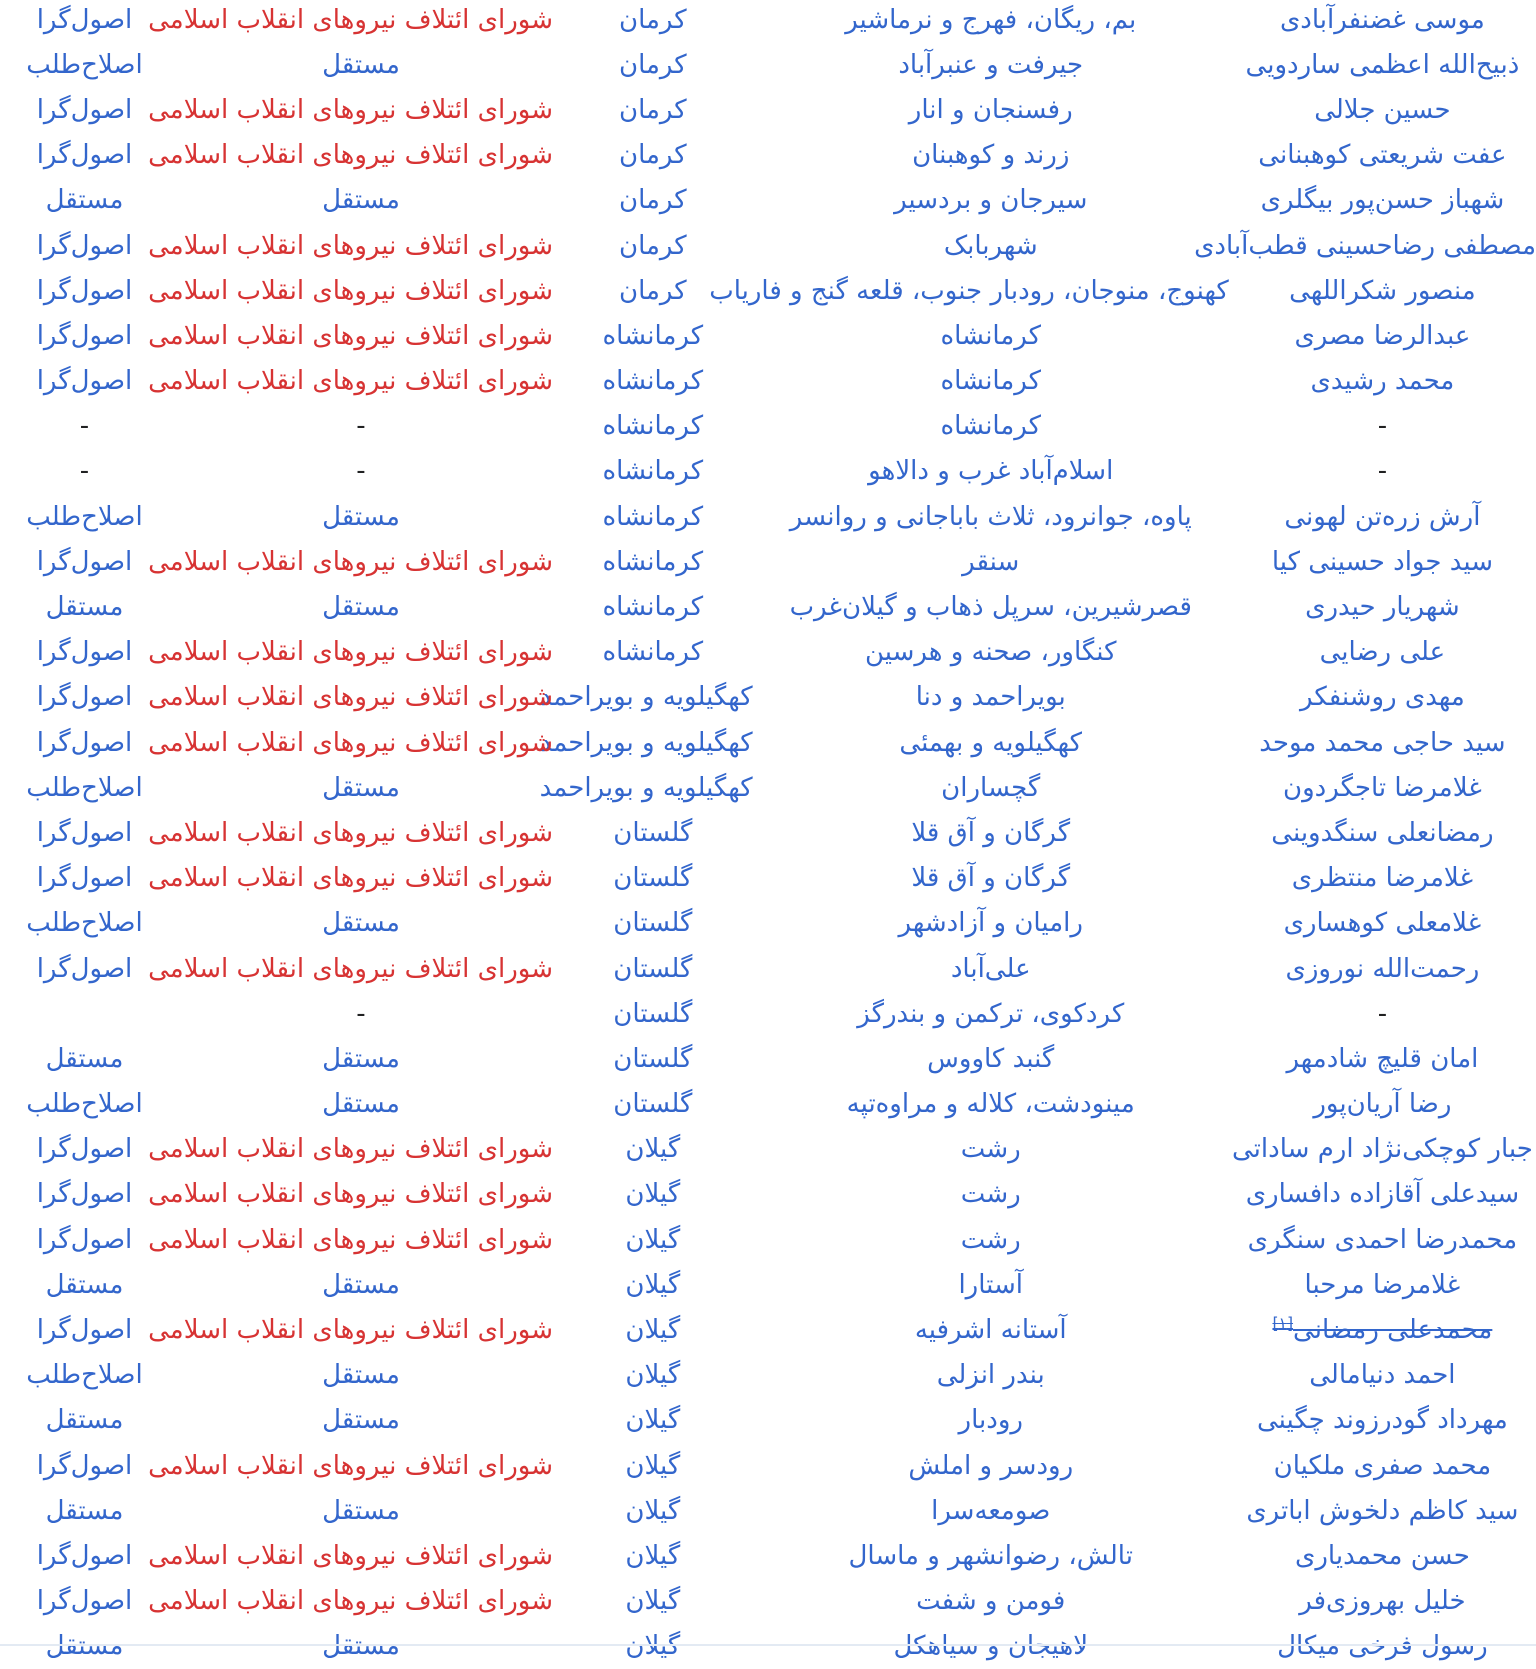  What do you see at coordinates (1382, 878) in the screenshot?
I see `mp-name-link: غلامرضا منتظری` at bounding box center [1382, 878].